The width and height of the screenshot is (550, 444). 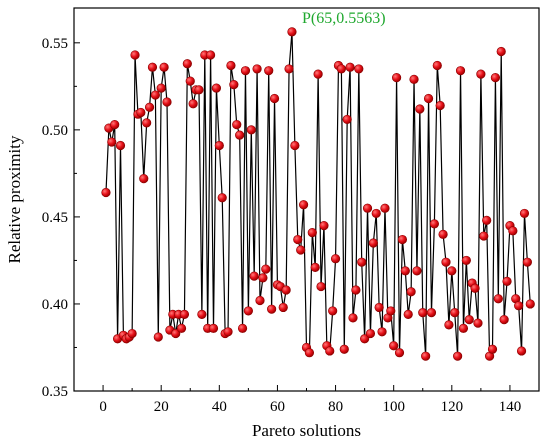 I want to click on x-tick-label: 40, so click(x=219, y=407).